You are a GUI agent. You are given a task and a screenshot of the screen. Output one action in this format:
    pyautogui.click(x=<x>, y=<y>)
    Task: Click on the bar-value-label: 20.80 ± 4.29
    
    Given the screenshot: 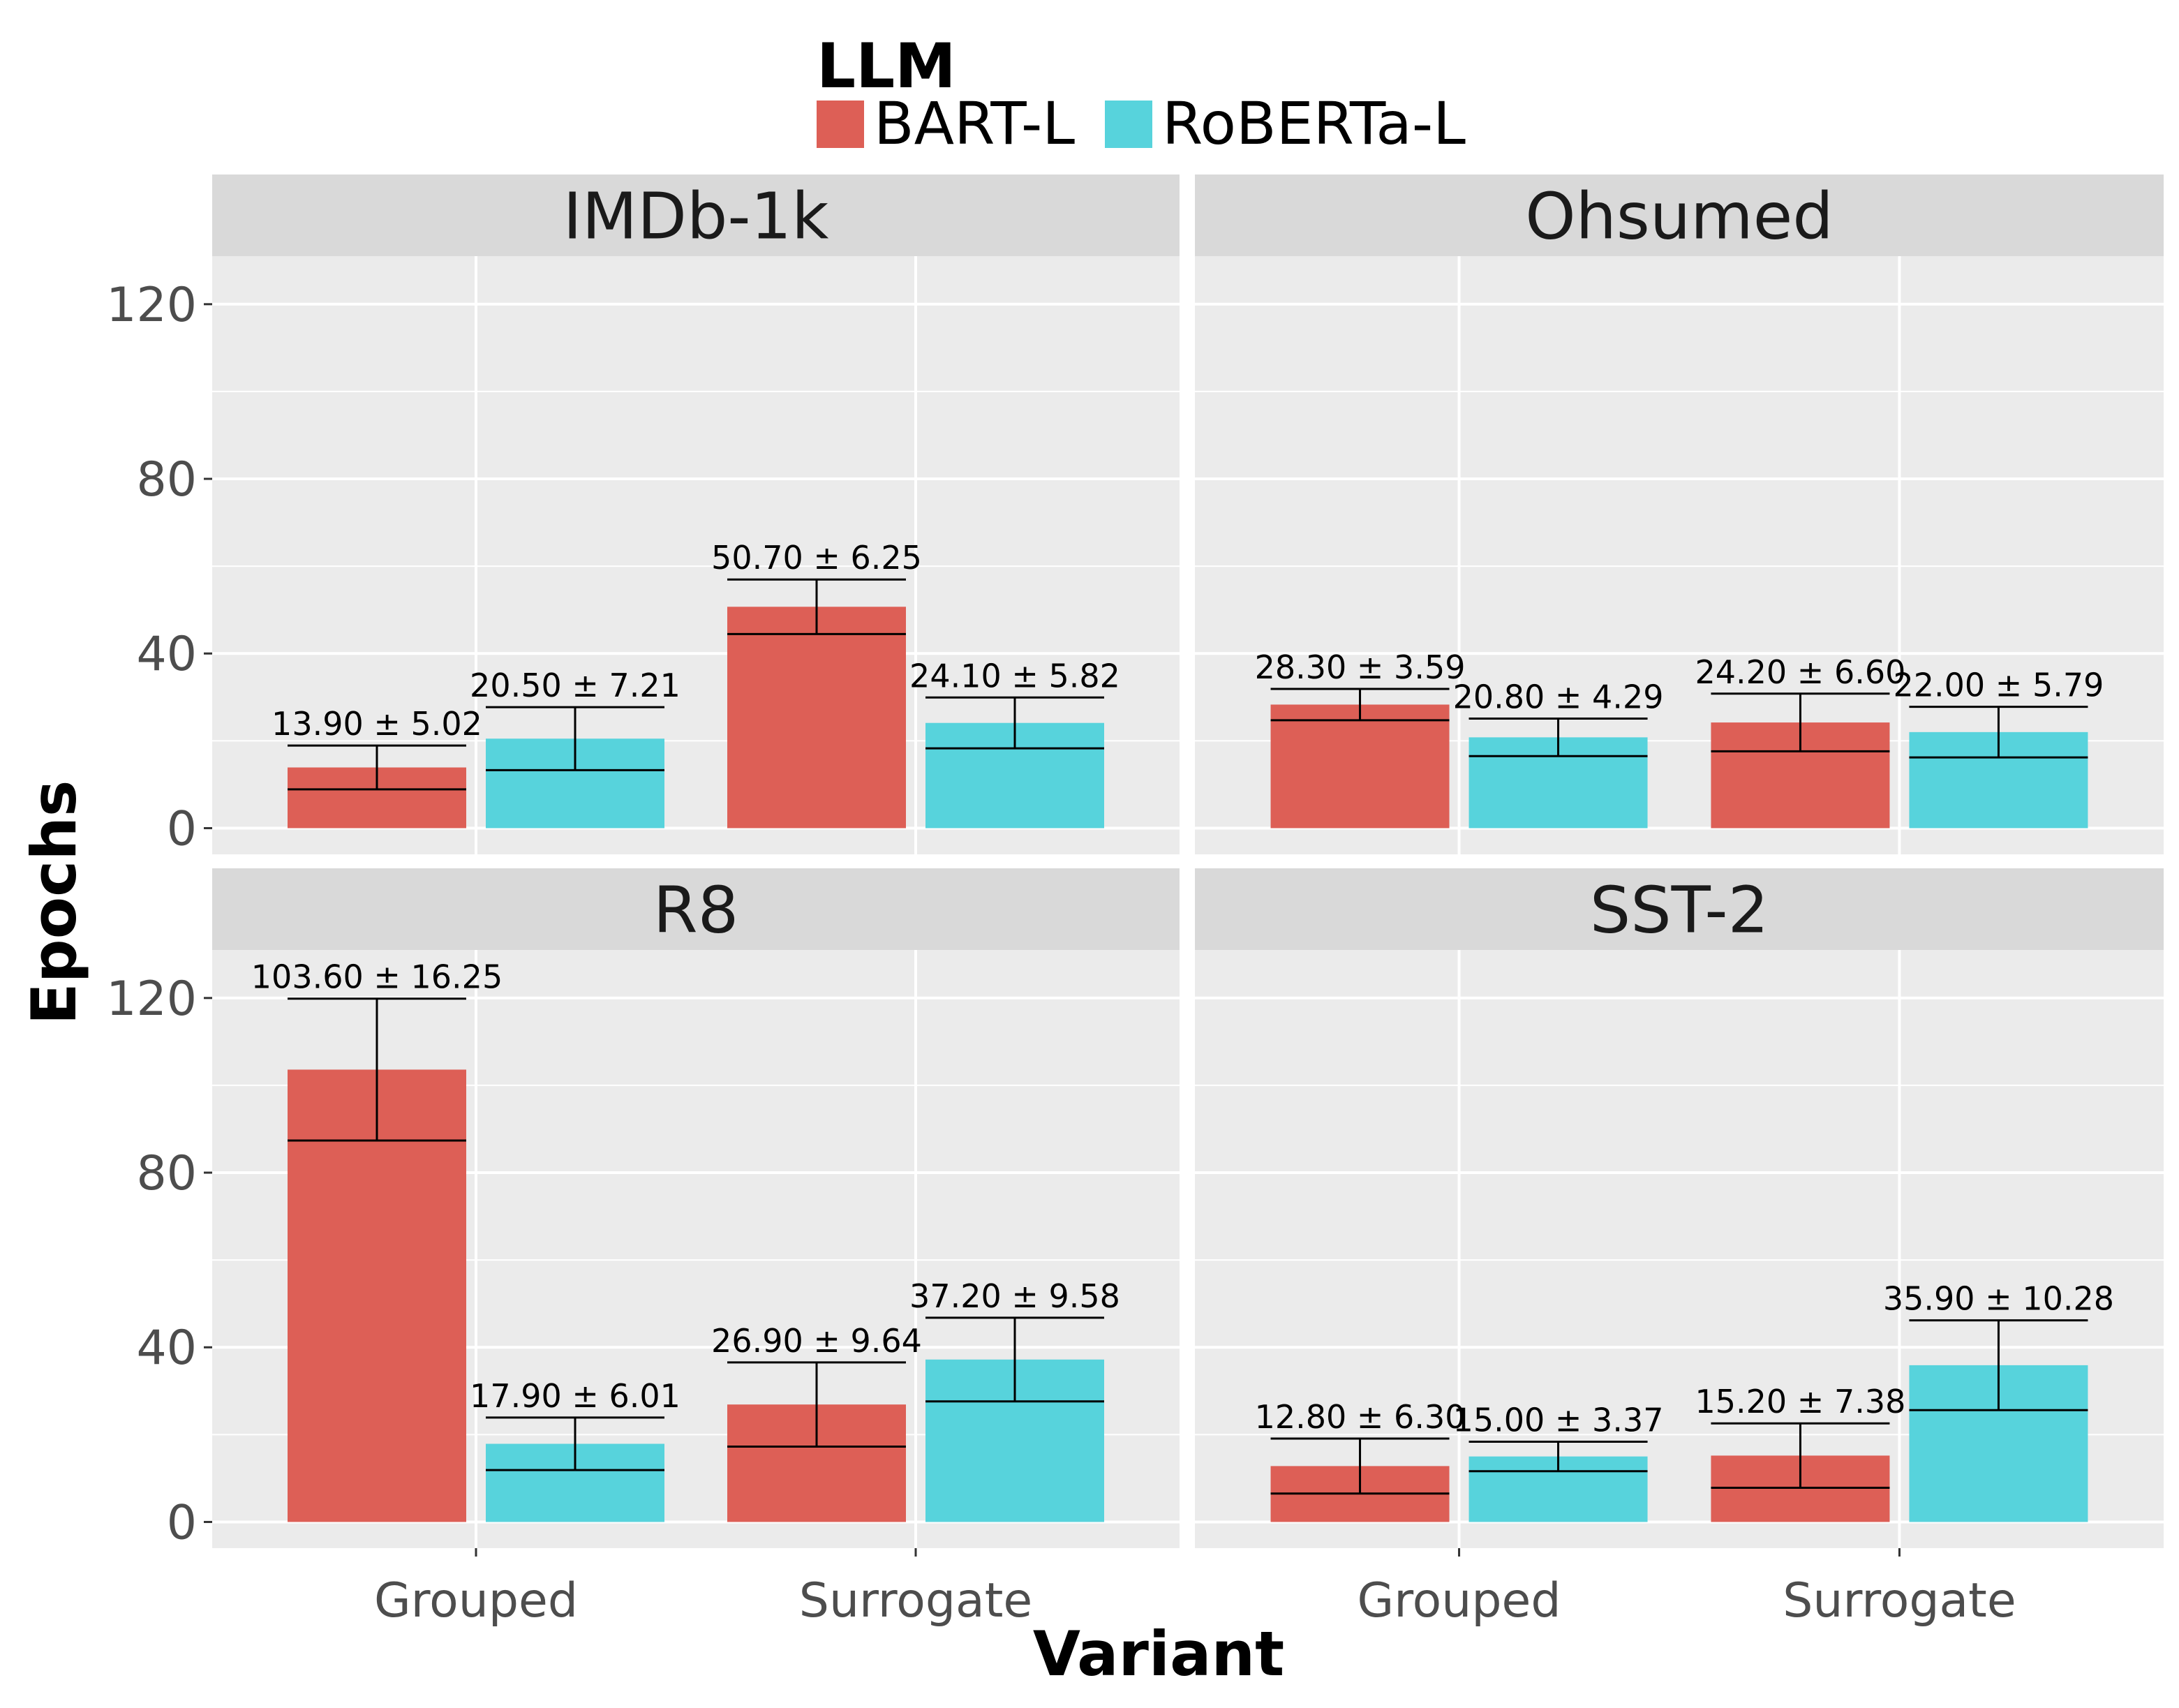 What is the action you would take?
    pyautogui.click(x=1558, y=697)
    